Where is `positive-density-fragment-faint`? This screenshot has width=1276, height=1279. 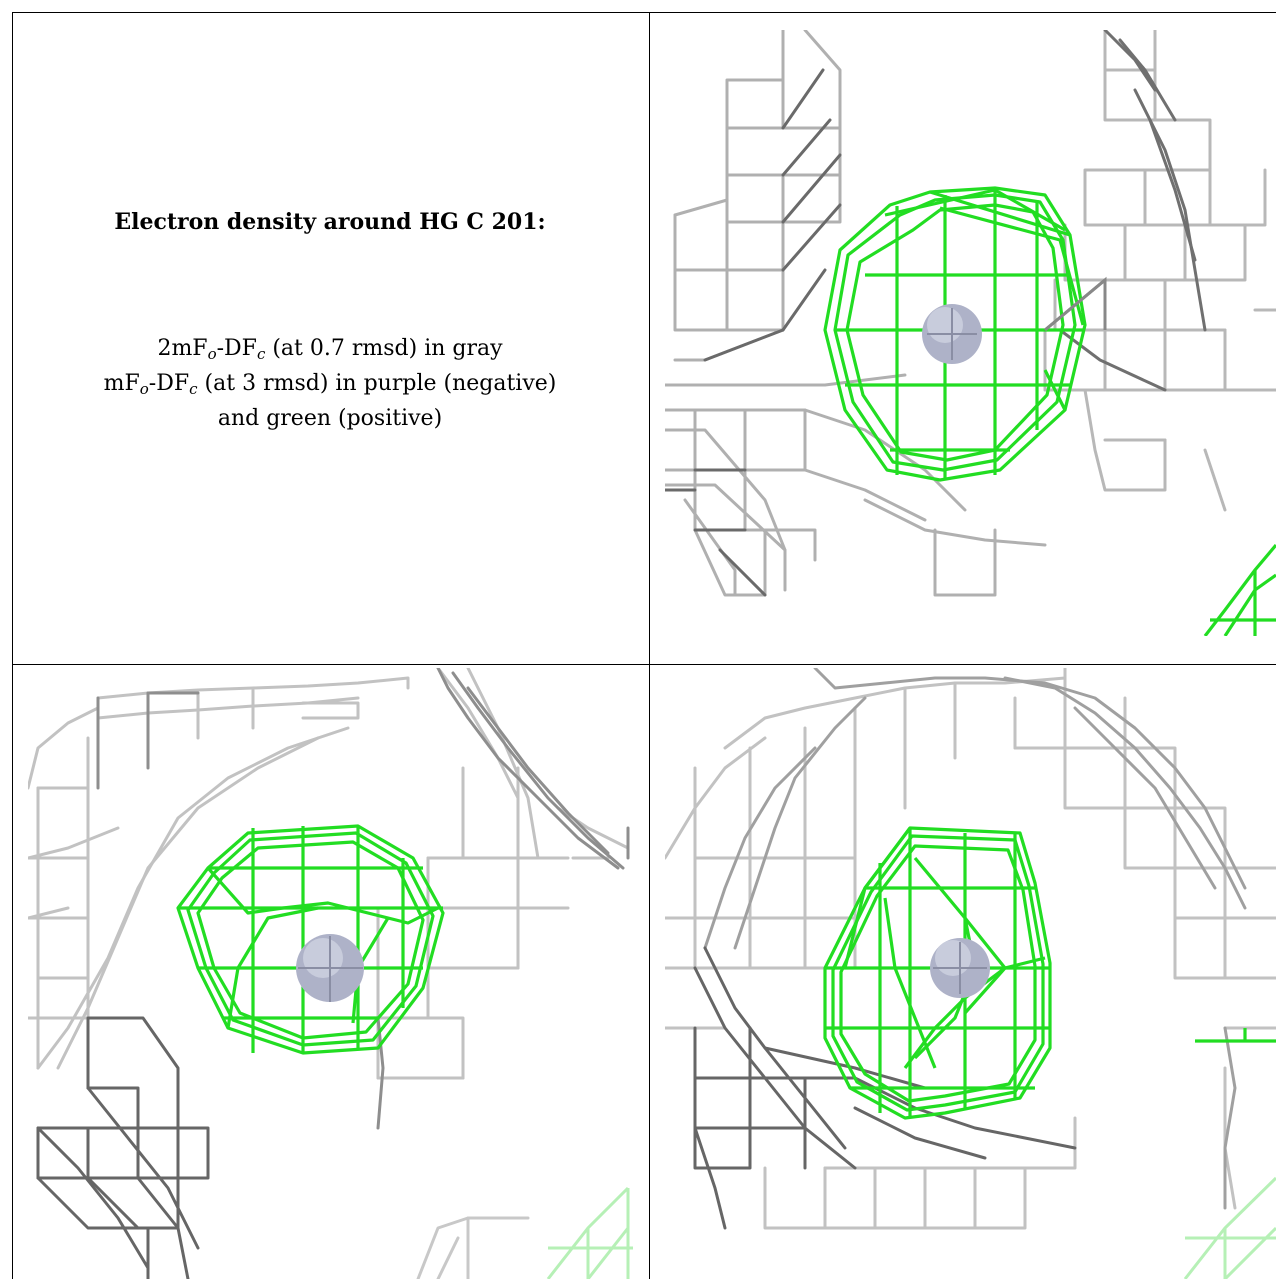 positive-density-fragment-faint is located at coordinates (1229, 1227).